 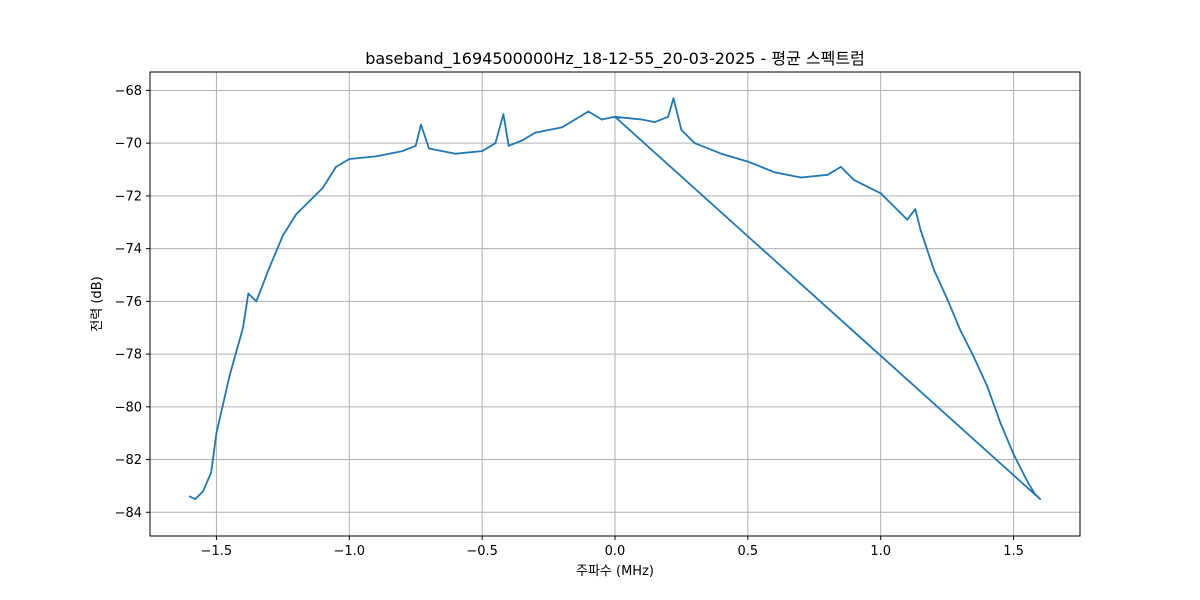 What do you see at coordinates (128, 249) in the screenshot?
I see `y-tick-label: −74` at bounding box center [128, 249].